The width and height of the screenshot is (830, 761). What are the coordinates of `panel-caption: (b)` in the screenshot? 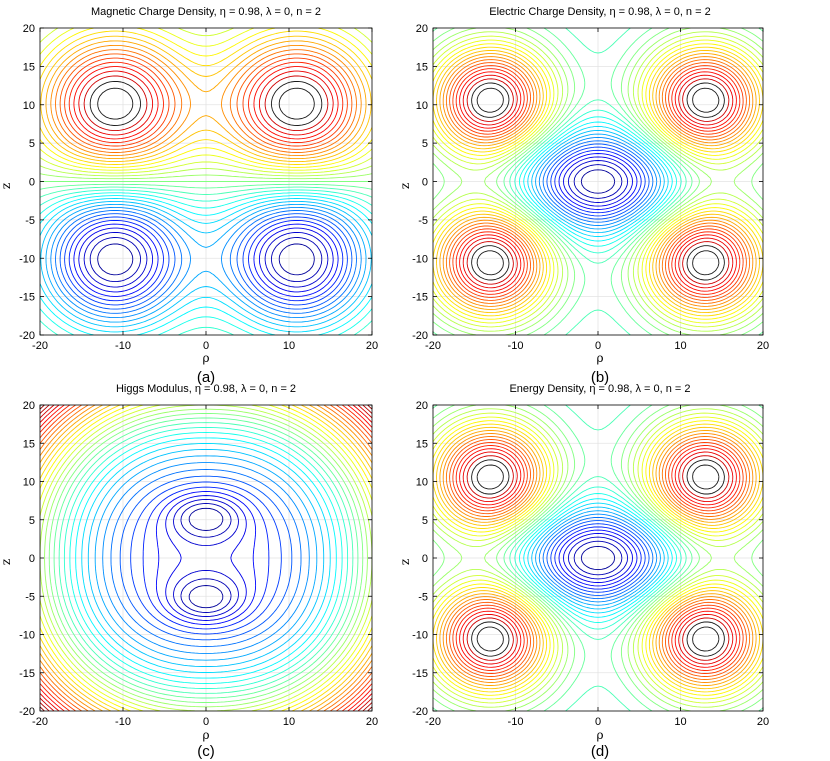 It's located at (600, 377).